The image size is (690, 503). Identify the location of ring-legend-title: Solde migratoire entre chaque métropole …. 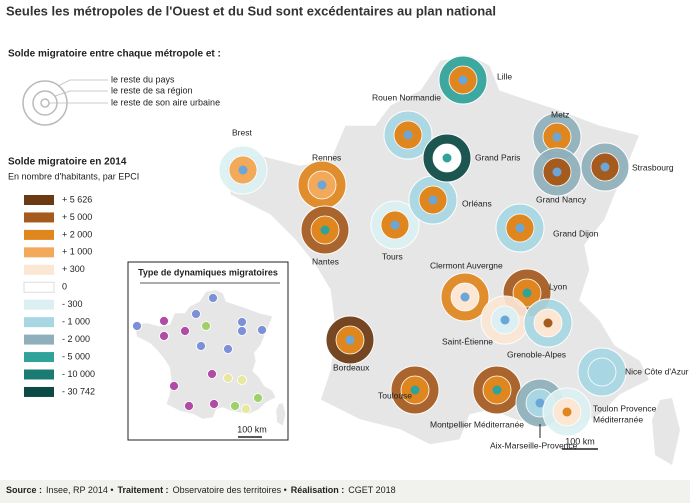
(114, 54).